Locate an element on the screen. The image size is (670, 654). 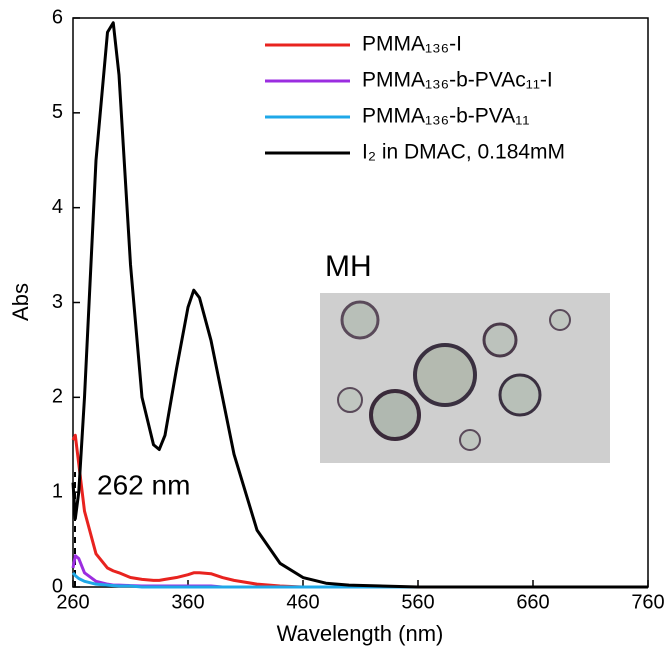
y-tick-label: 0 is located at coordinates (57, 586).